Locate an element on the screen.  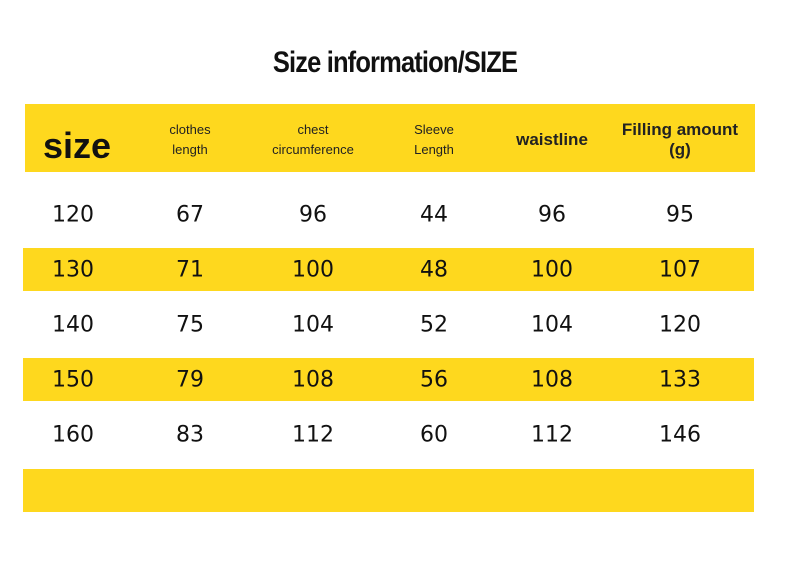
title: Size information/SIZE is located at coordinates (395, 62).